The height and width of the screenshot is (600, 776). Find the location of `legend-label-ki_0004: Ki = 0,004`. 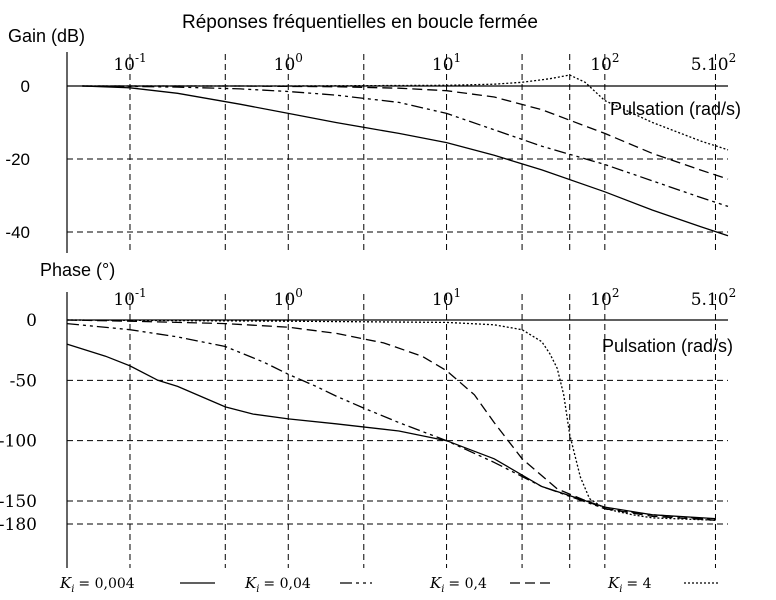

legend-label-ki_0004: Ki = 0,004 is located at coordinates (97, 584).